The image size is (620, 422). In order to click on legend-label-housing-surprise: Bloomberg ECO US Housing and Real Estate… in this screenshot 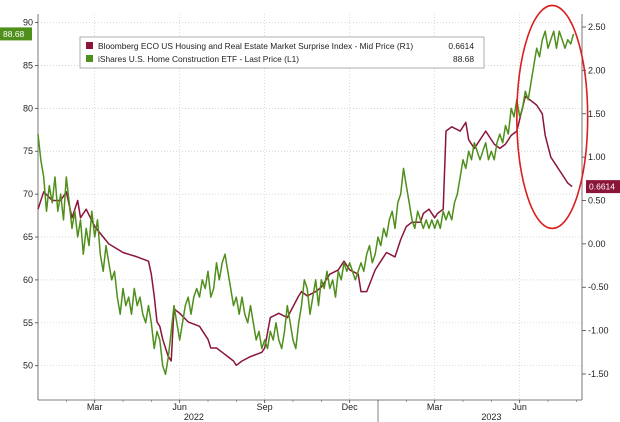, I will do `click(255, 46)`.